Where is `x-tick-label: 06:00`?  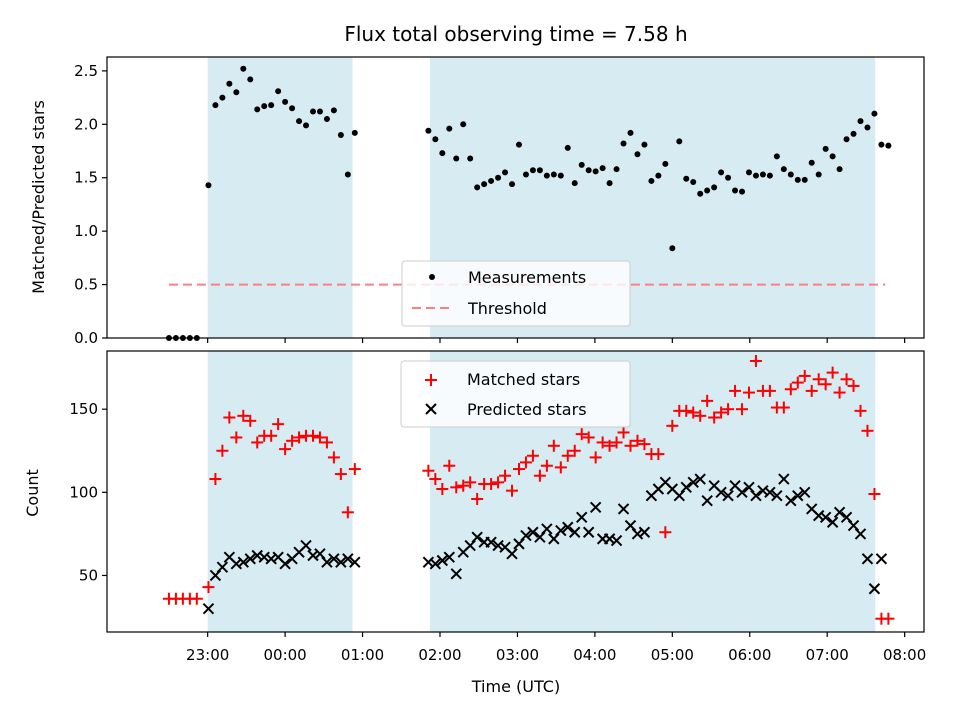 x-tick-label: 06:00 is located at coordinates (749, 655).